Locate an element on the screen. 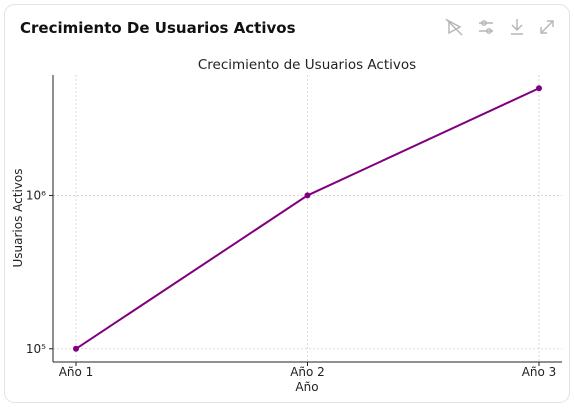 This screenshot has height=410, width=574. x-tick-label: Año 3 is located at coordinates (539, 372).